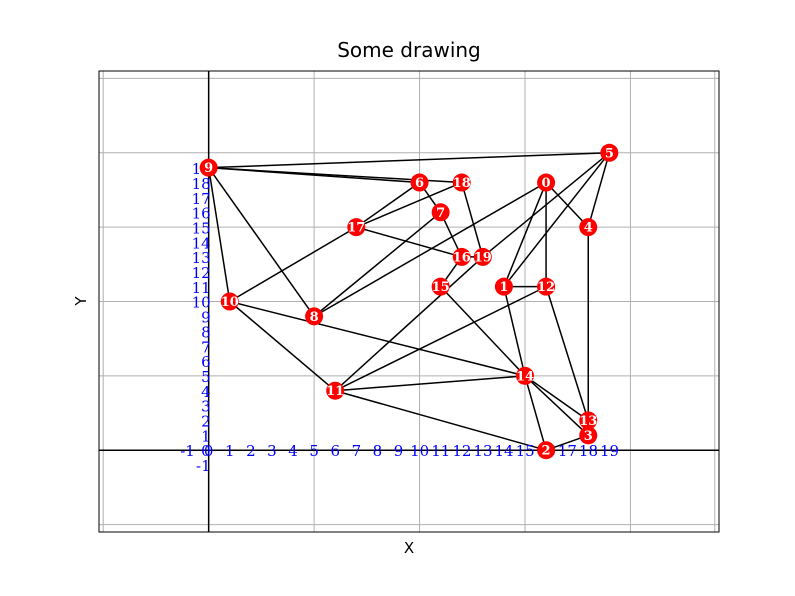  I want to click on node-label: 3, so click(588, 436).